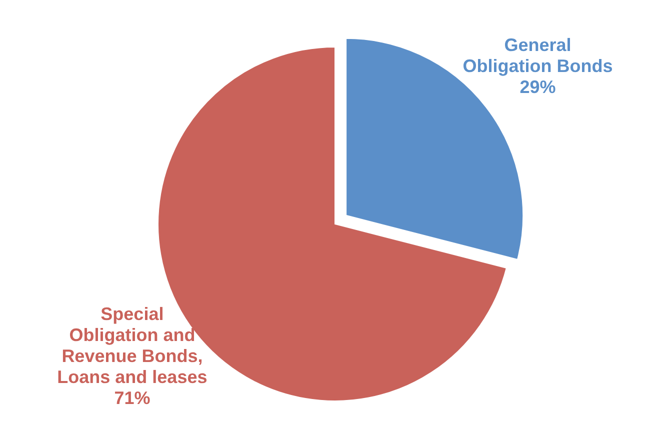 The height and width of the screenshot is (421, 662). What do you see at coordinates (132, 345) in the screenshot?
I see `slice-label: Special Obligation and Revenue Bonds, Loans and leases` at bounding box center [132, 345].